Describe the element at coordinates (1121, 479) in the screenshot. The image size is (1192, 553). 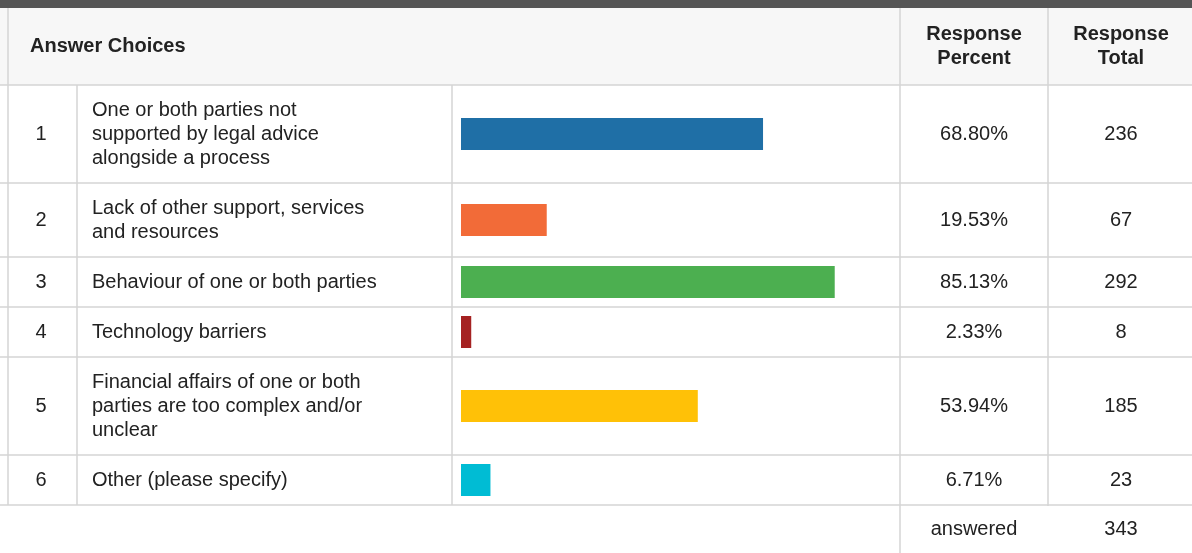
I see `text: 23` at that location.